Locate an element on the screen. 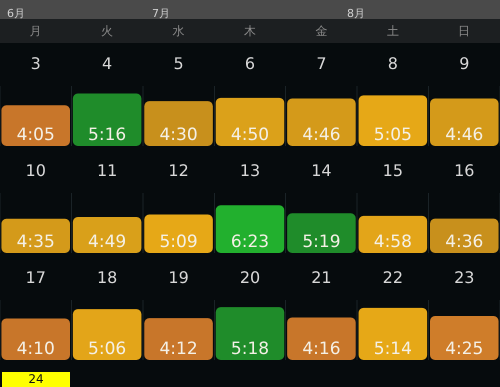 The image size is (500, 387). x-tick-label: 23 is located at coordinates (464, 277).